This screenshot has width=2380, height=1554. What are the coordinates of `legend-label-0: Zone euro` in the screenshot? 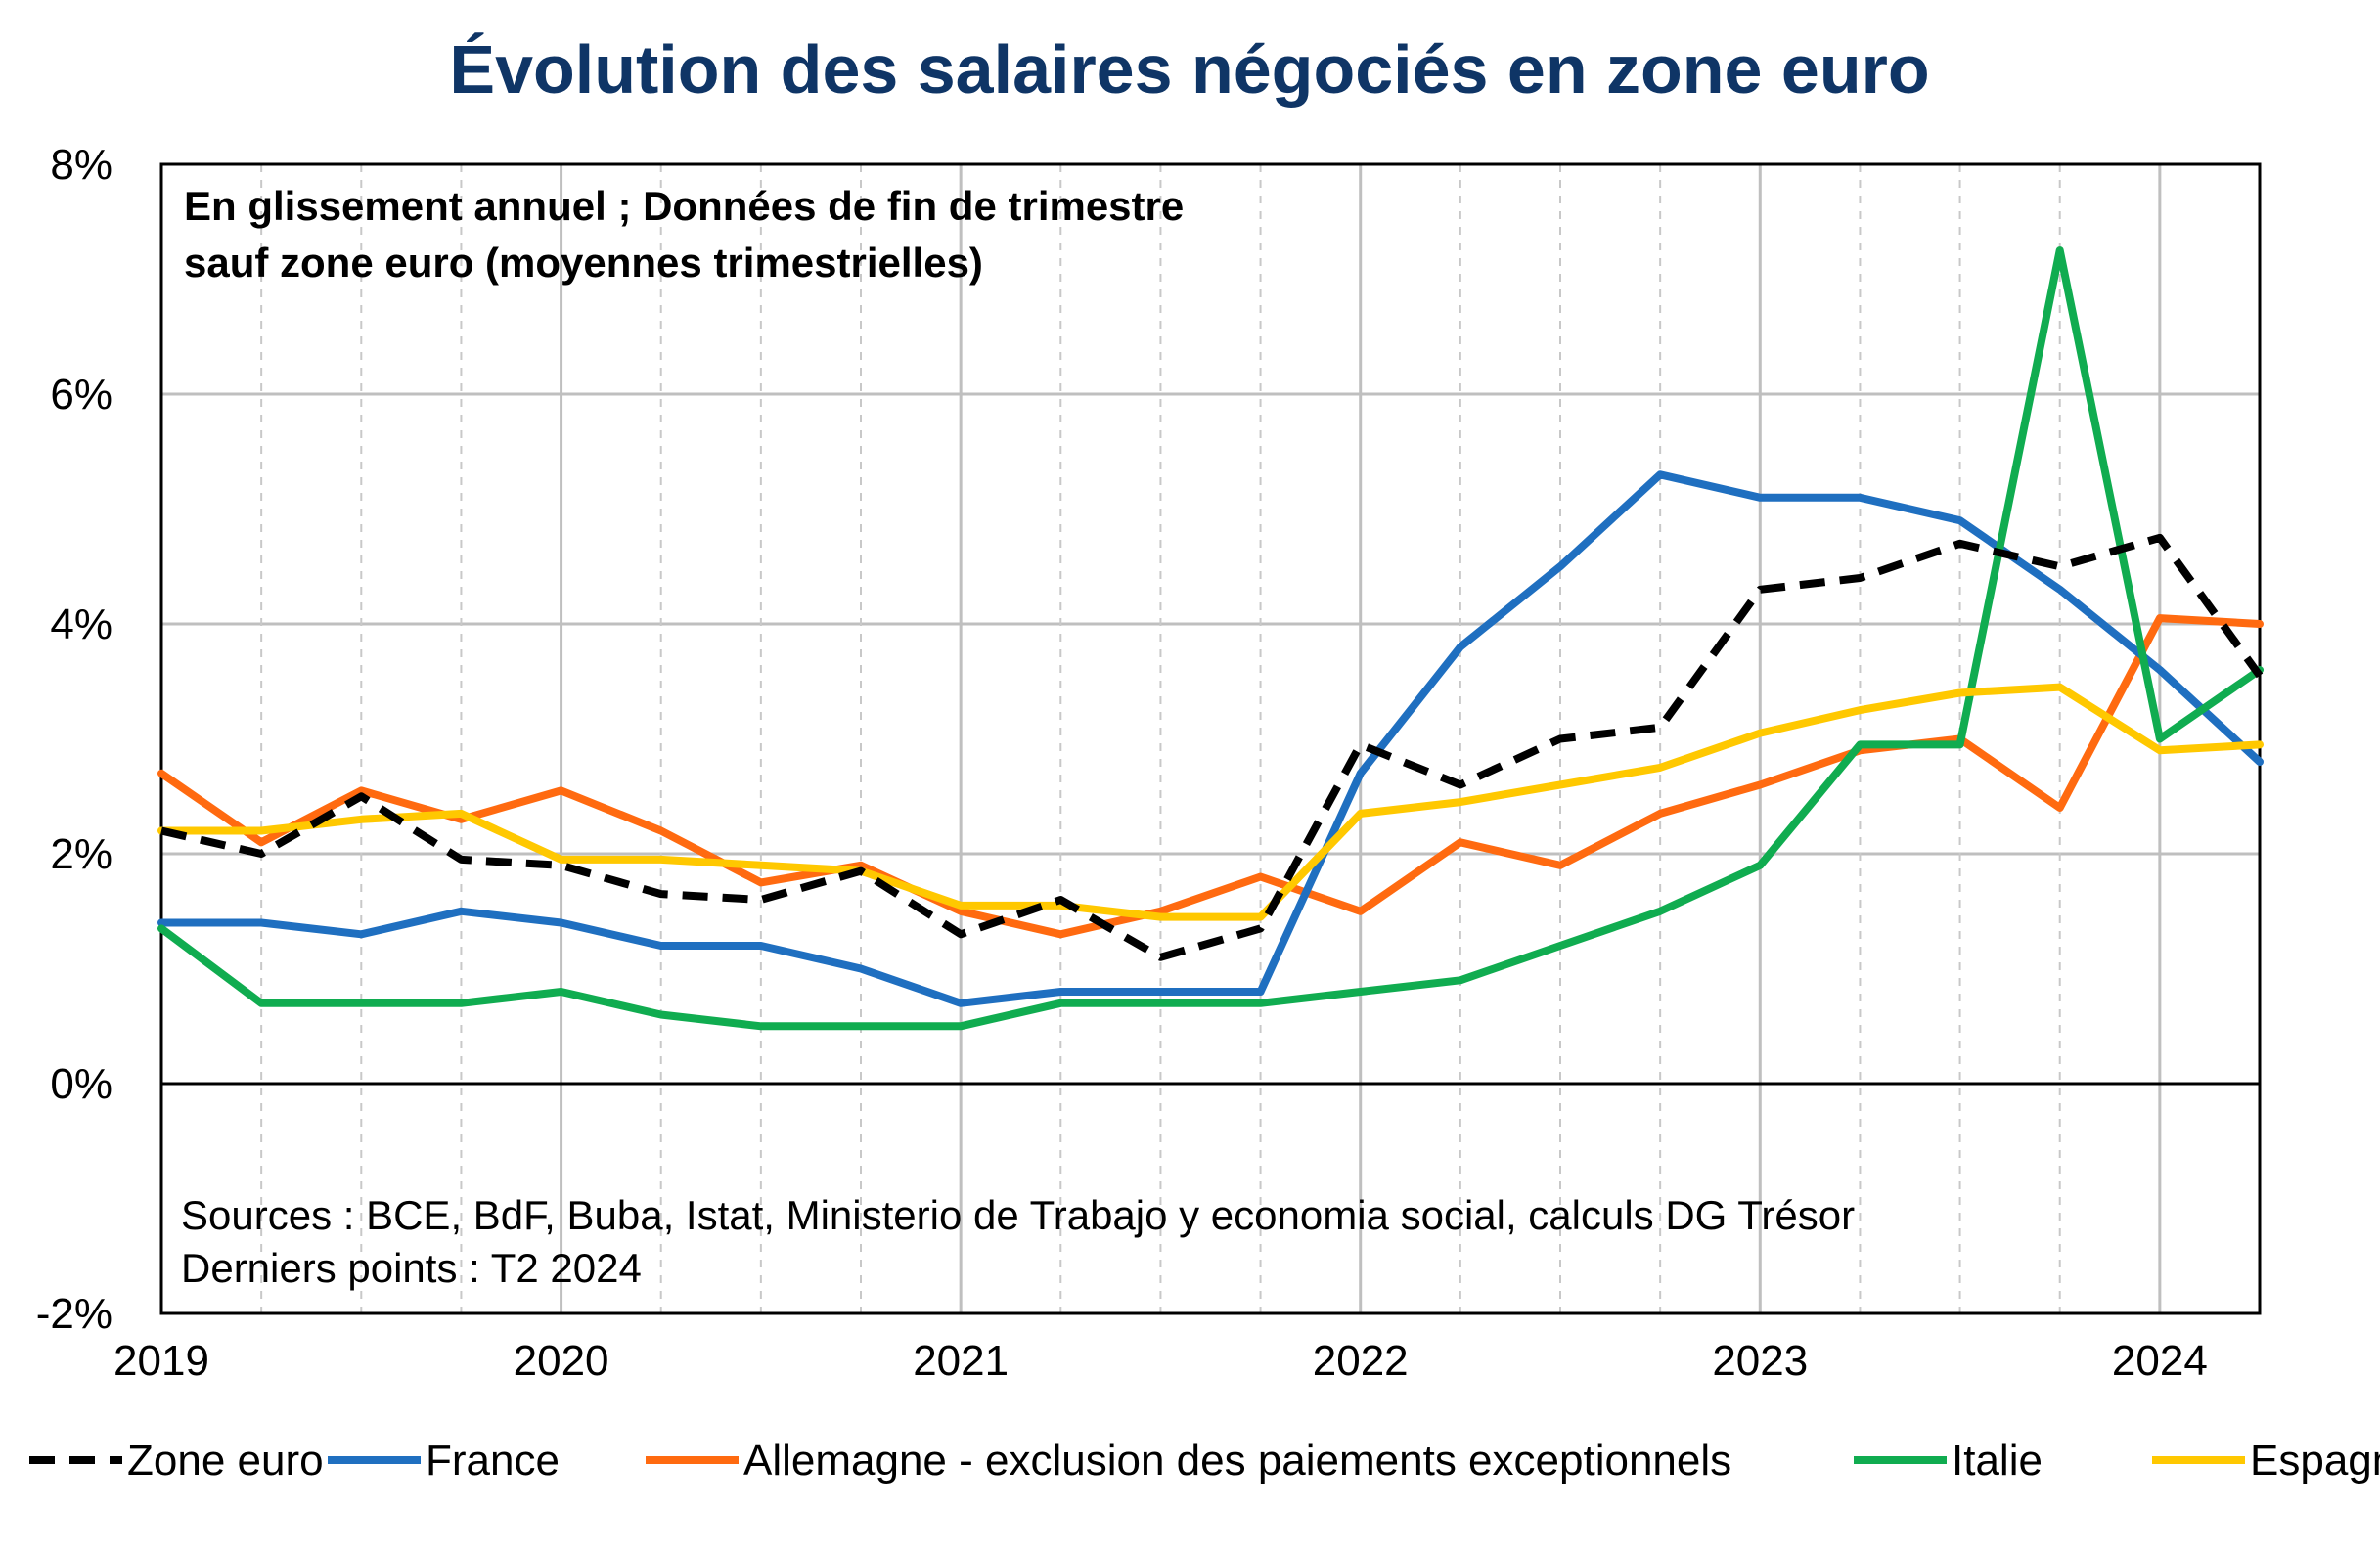 It's located at (225, 1461).